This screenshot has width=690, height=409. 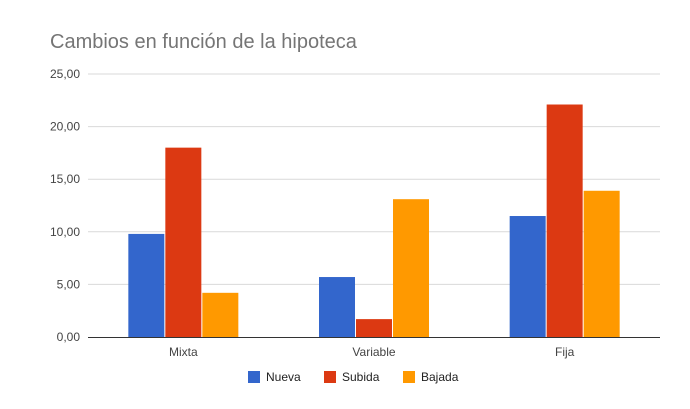 What do you see at coordinates (254, 377) in the screenshot?
I see `legend-swatch-nueva` at bounding box center [254, 377].